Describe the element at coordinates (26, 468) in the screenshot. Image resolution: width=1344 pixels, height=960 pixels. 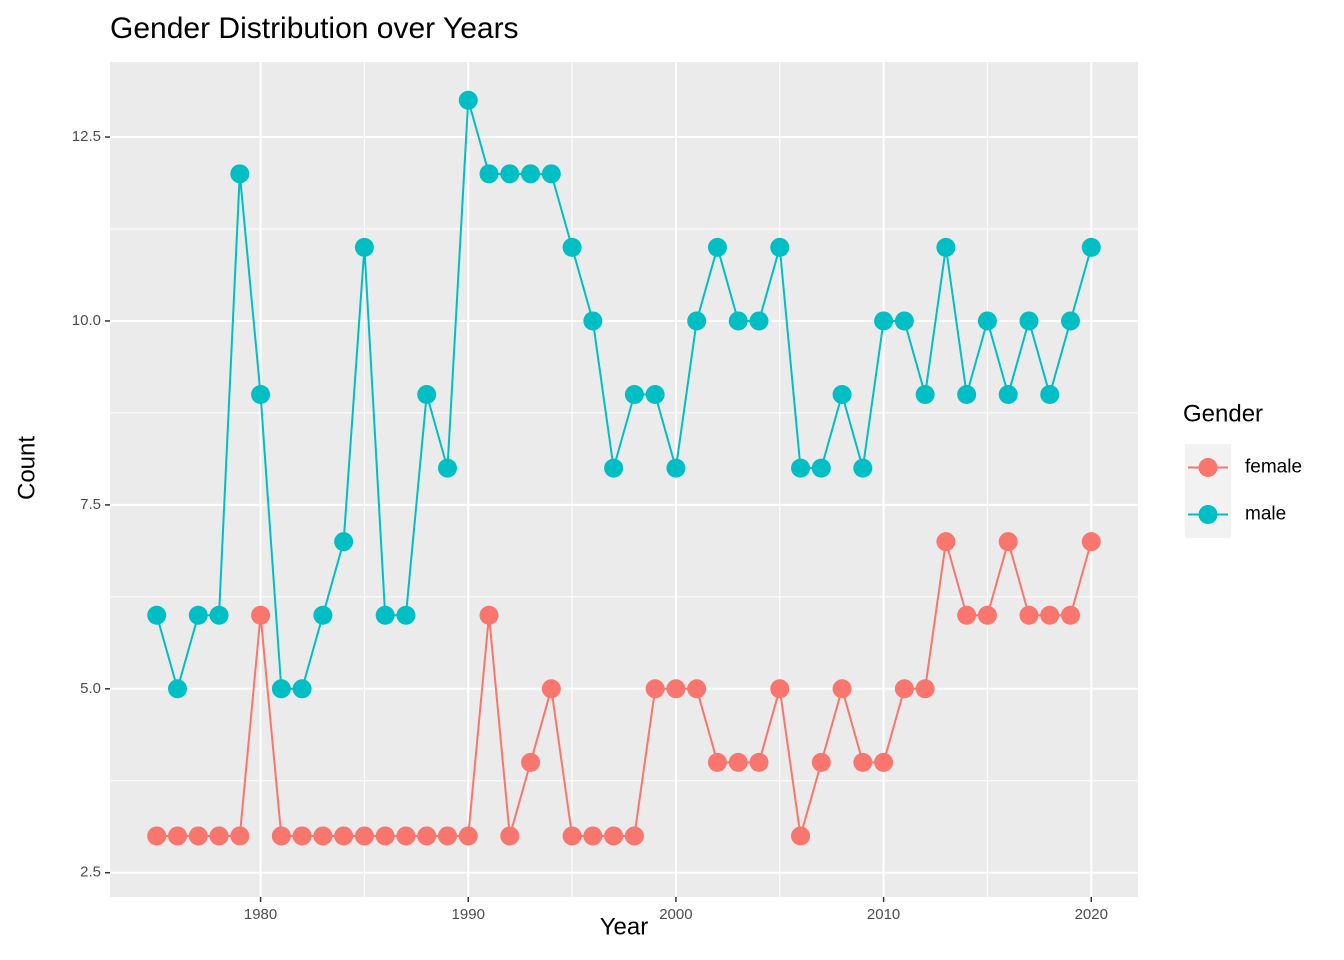
I see `y-axis-label: Count` at that location.